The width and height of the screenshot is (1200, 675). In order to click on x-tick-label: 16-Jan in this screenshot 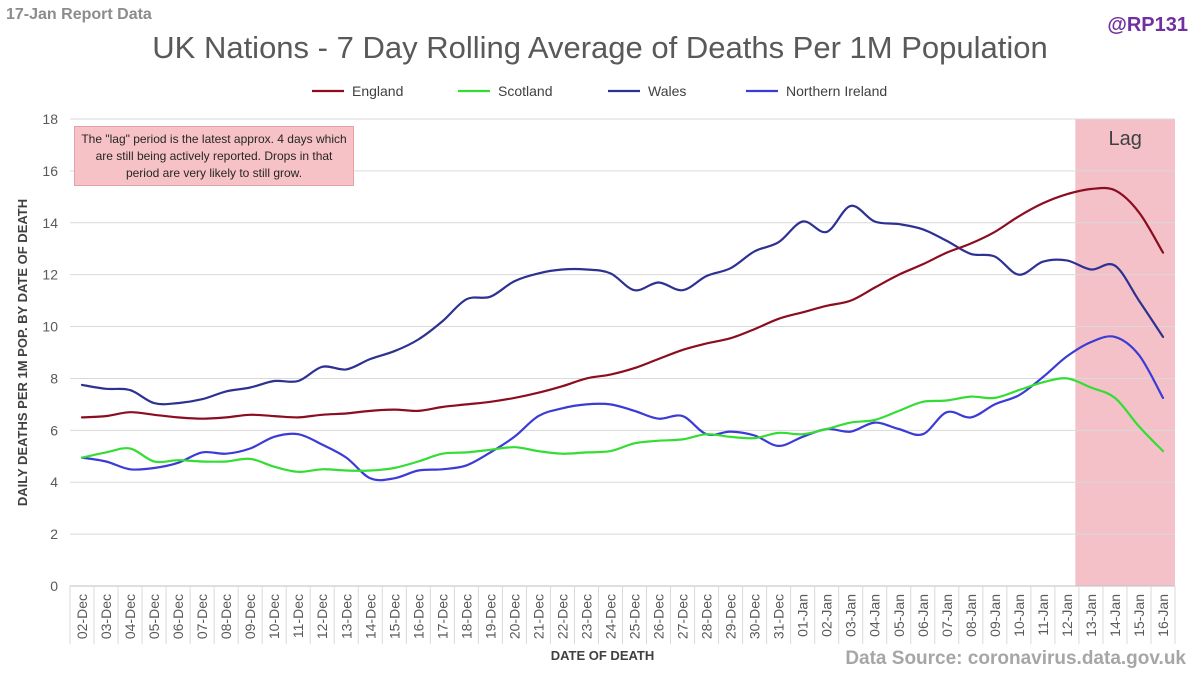, I will do `click(1163, 615)`.